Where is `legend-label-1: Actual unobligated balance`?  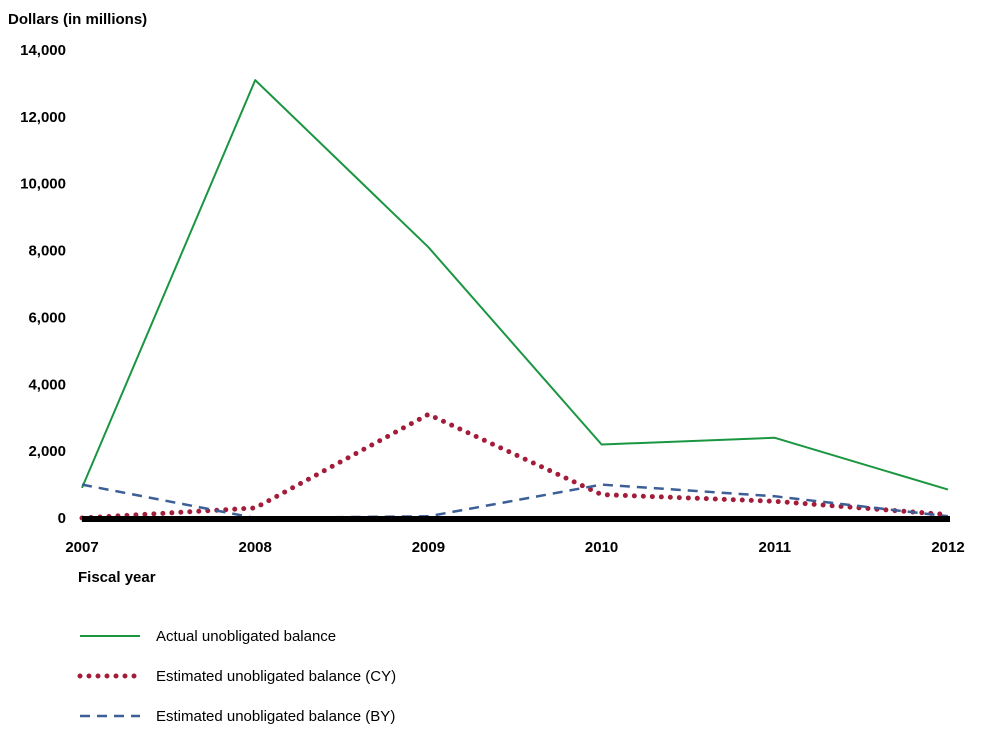 legend-label-1: Actual unobligated balance is located at coordinates (246, 636).